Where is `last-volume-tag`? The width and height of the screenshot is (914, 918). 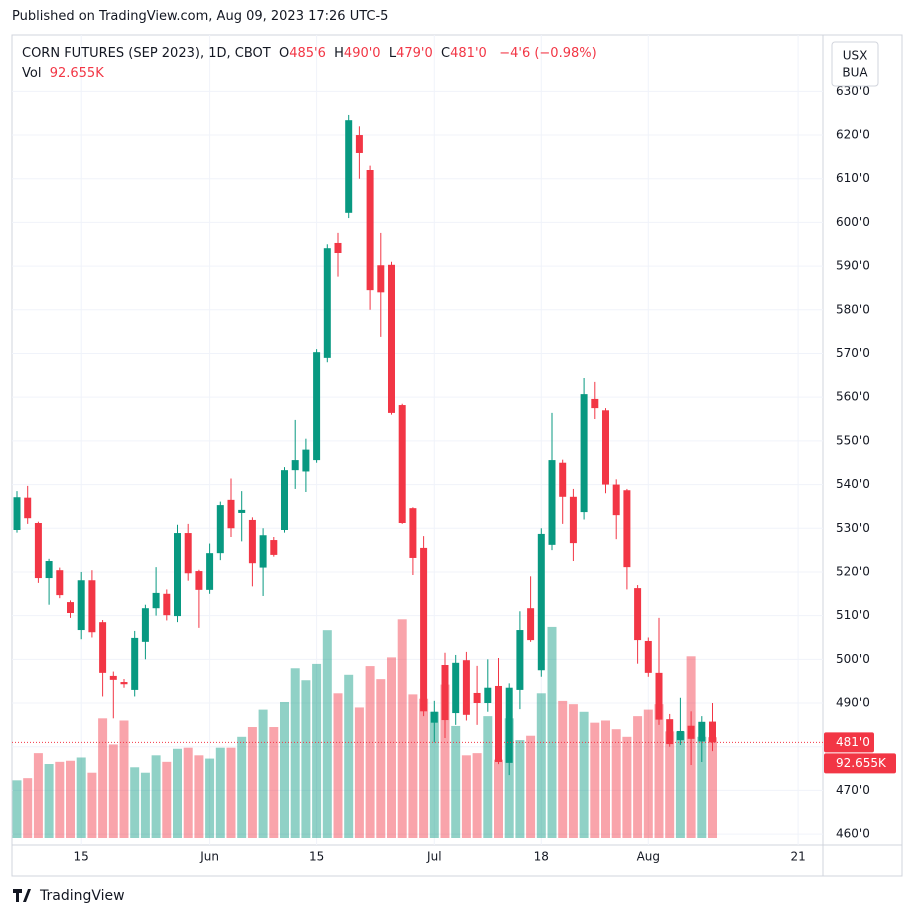 last-volume-tag is located at coordinates (860, 763).